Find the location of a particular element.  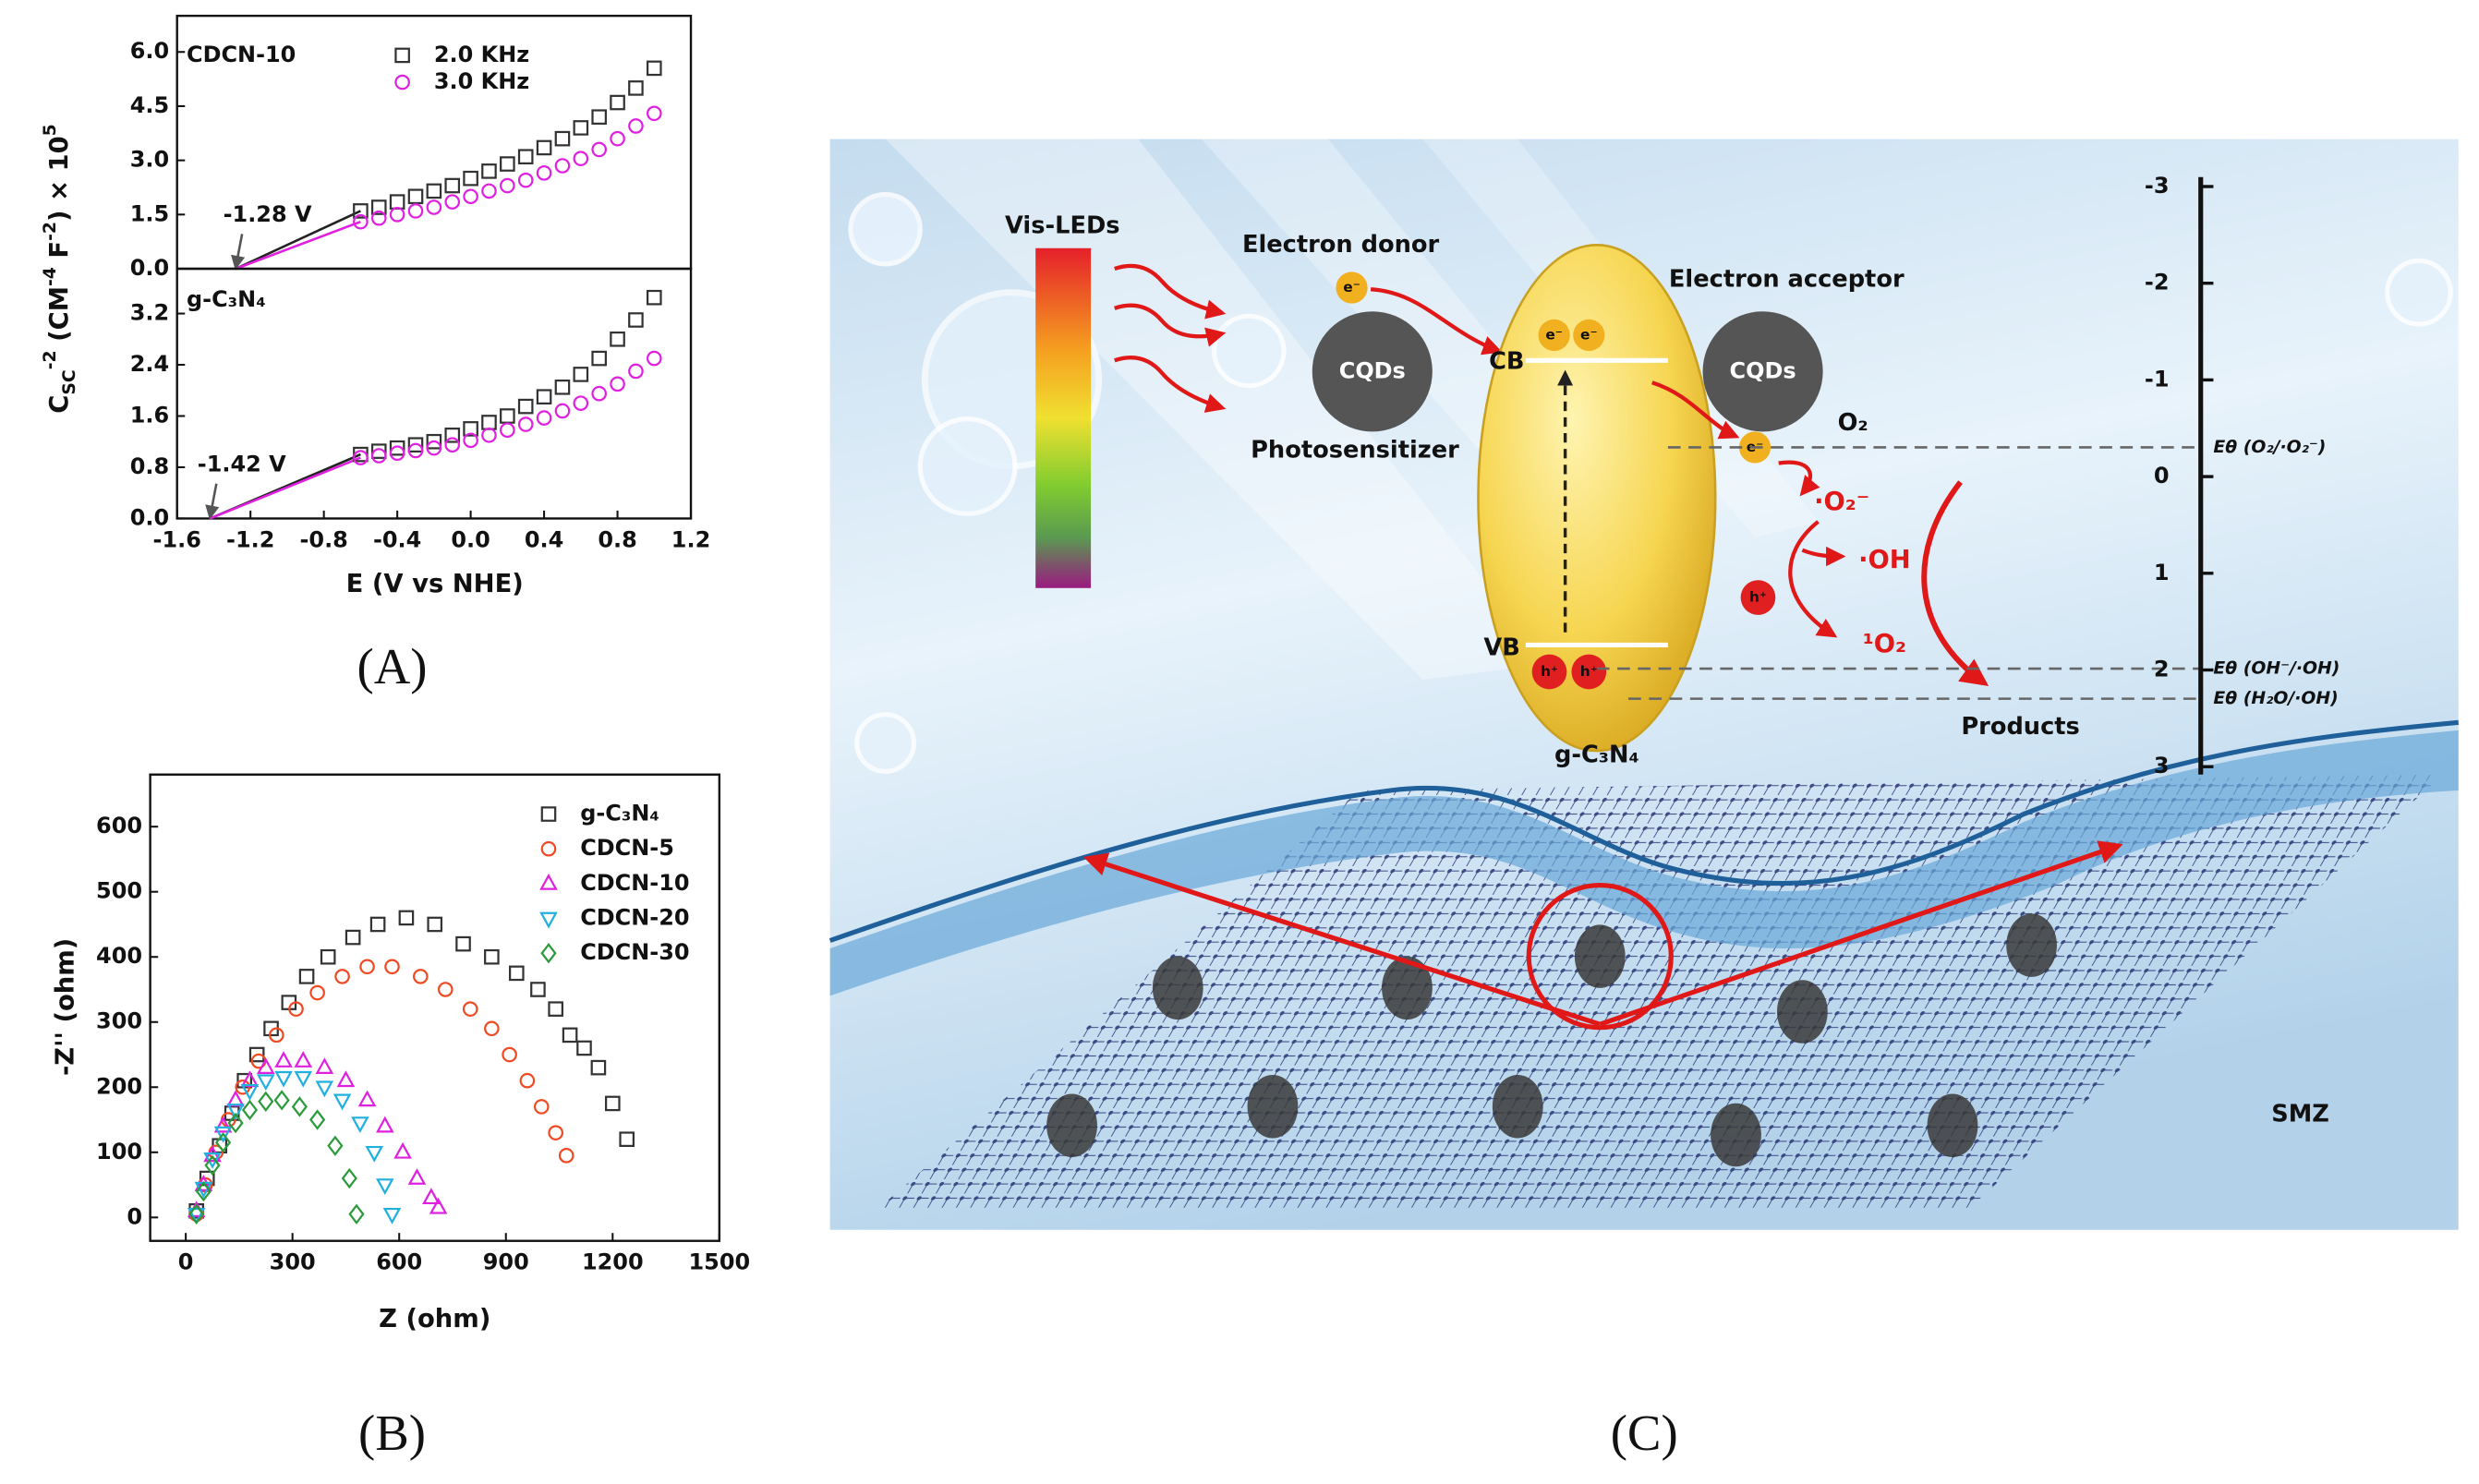

panel-label: (A) is located at coordinates (392, 666).